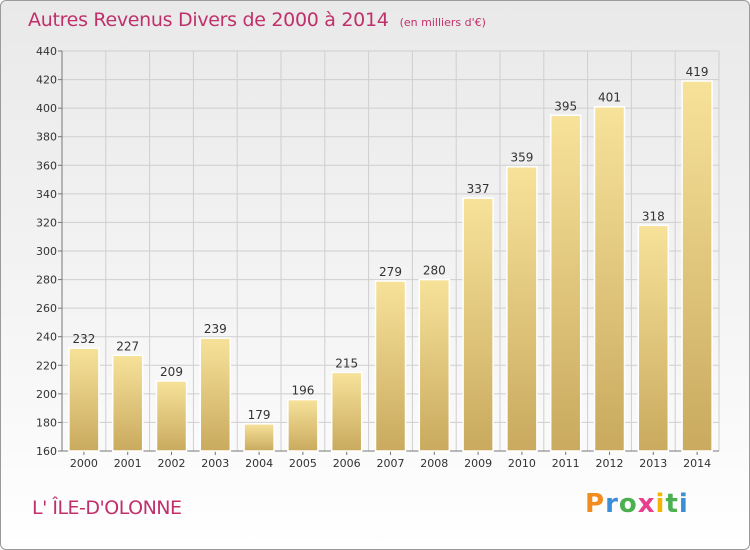  I want to click on x-tick-label: 2008, so click(434, 463).